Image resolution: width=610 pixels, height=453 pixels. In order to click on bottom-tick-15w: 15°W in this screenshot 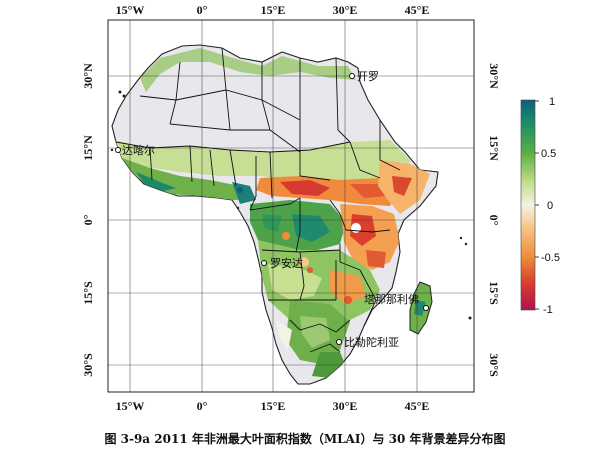, I will do `click(130, 406)`.